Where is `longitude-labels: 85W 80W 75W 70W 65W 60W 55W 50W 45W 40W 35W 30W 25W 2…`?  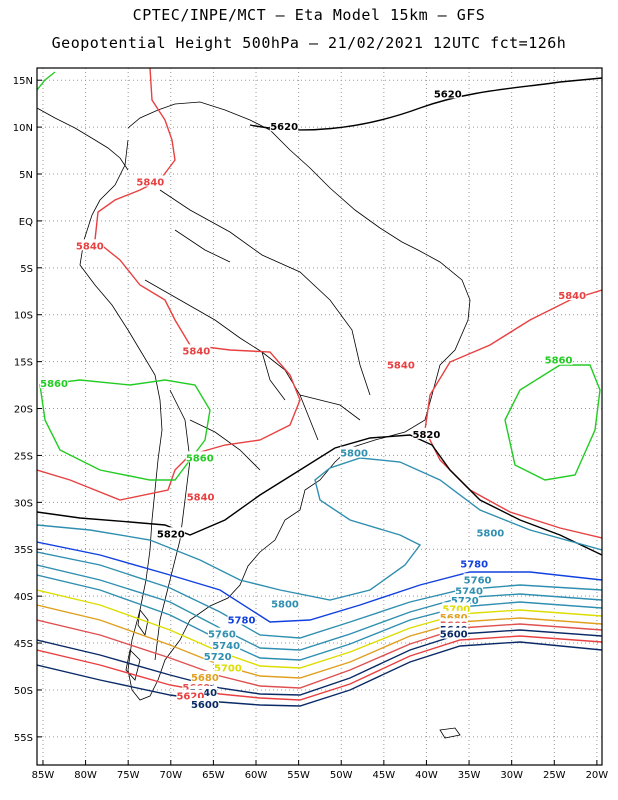 longitude-labels: 85W 80W 75W 70W 65W 60W 55W 50W 45W 40W 35W 30W 25W 2… is located at coordinates (320, 770).